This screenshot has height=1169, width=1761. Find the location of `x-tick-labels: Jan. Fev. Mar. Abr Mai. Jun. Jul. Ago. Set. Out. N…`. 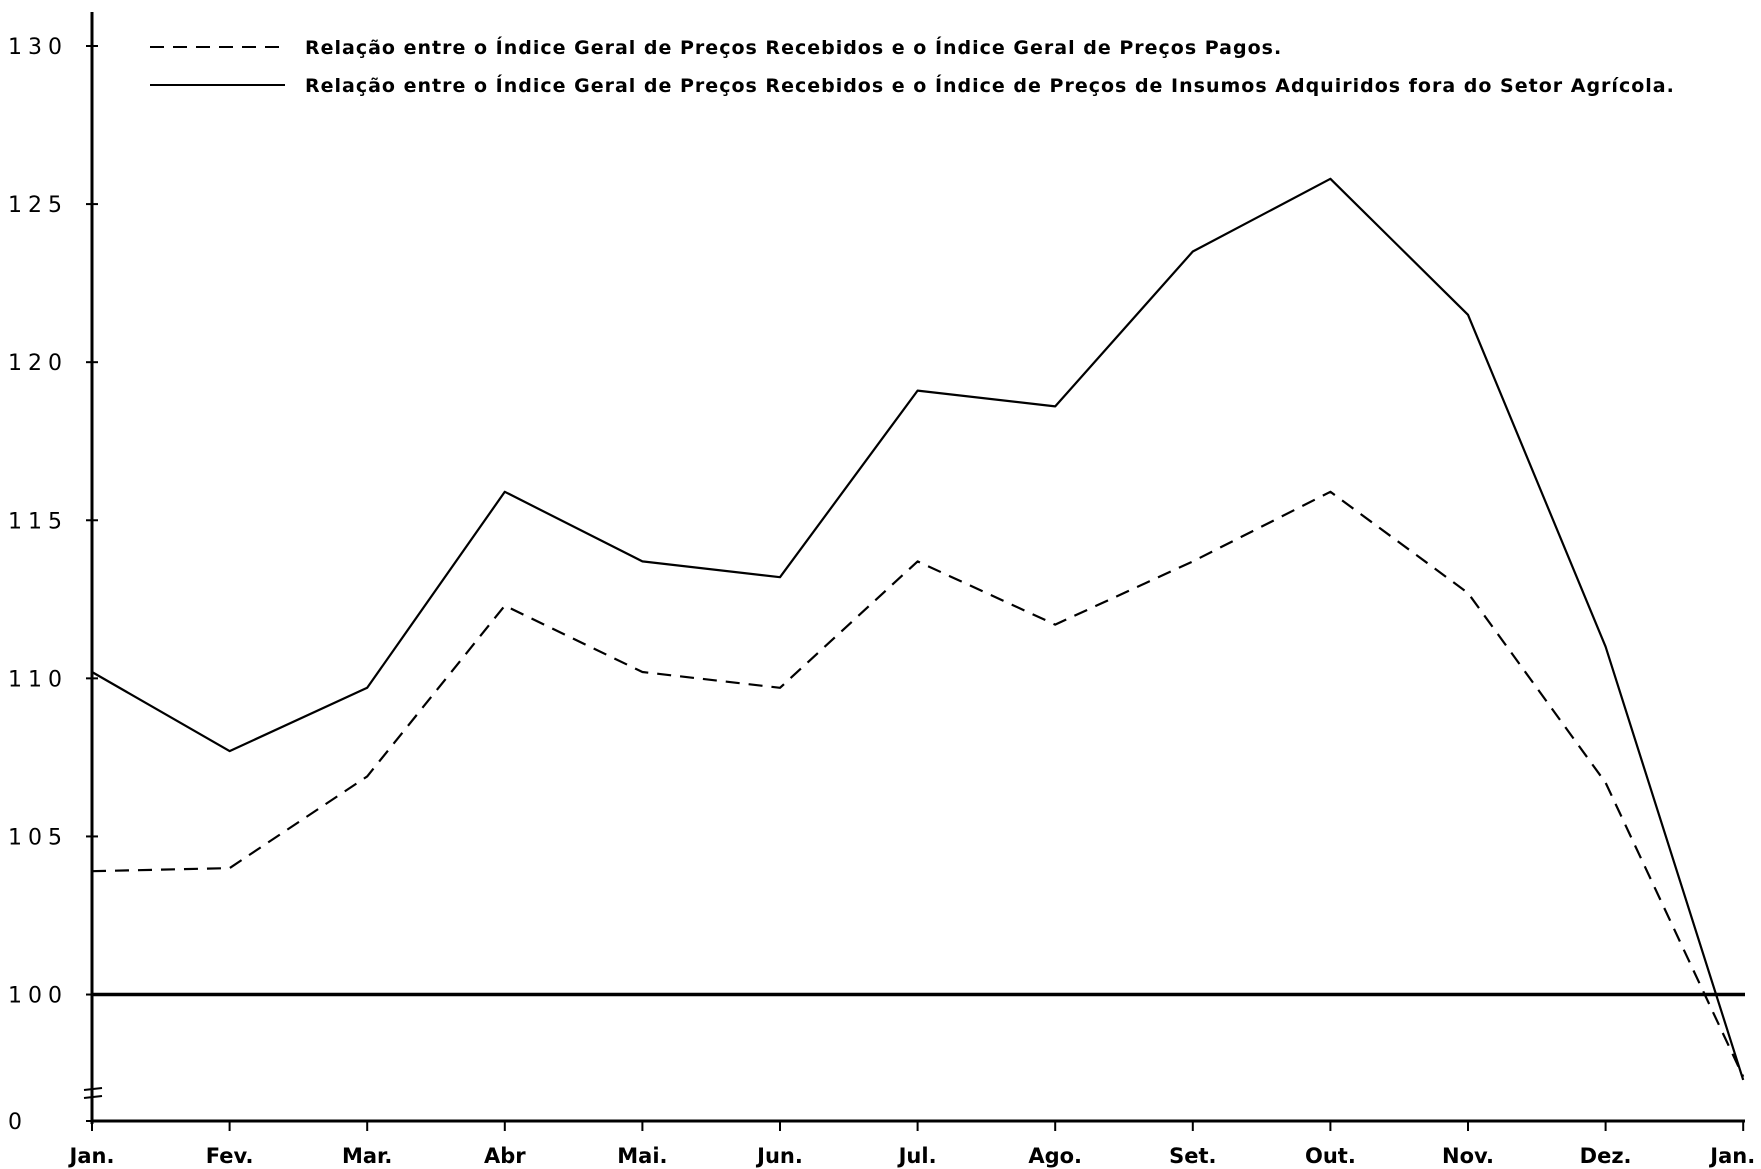

x-tick-labels: Jan. Fev. Mar. Abr Mai. Jun. Jul. Ago. Set. Out. N… is located at coordinates (912, 1156).